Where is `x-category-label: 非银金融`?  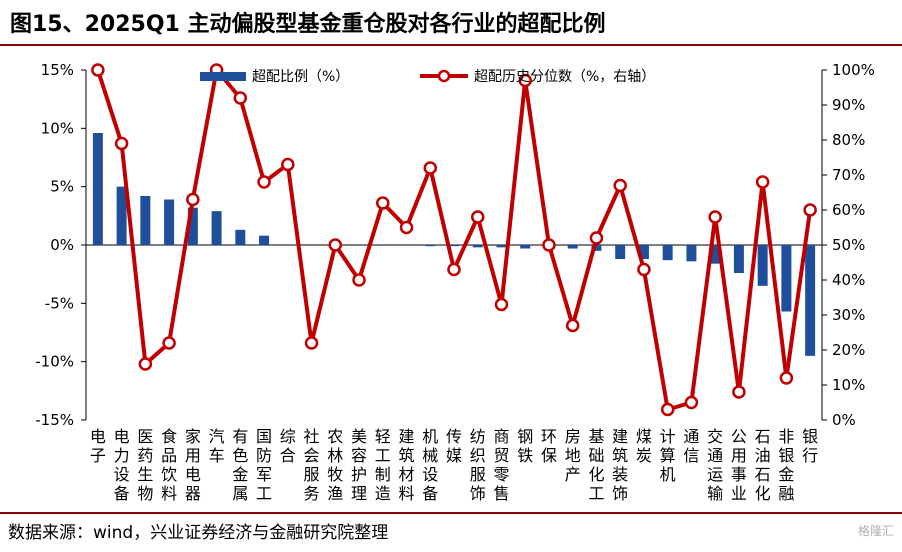 x-category-label: 非银金融 is located at coordinates (786, 465).